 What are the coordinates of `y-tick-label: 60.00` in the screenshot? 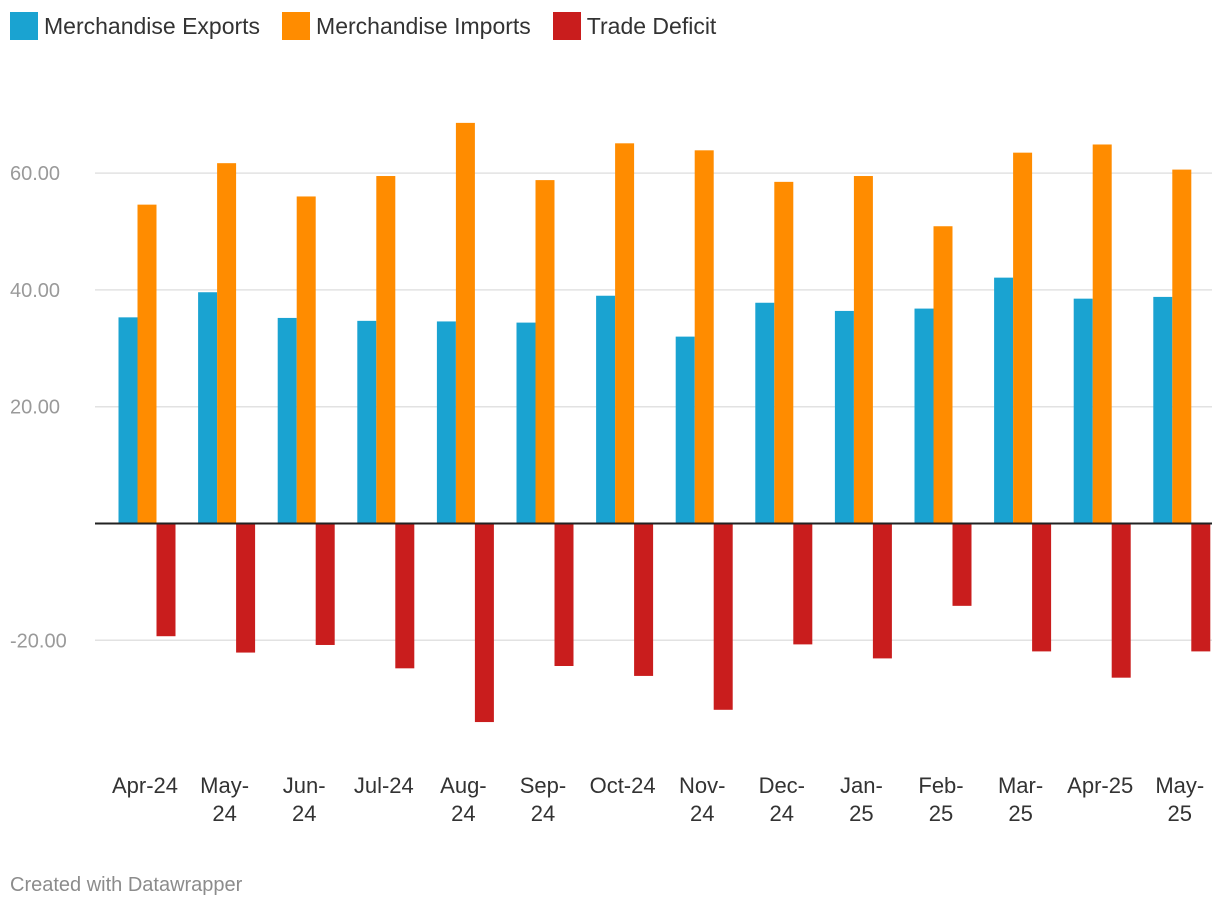 It's located at (35, 174).